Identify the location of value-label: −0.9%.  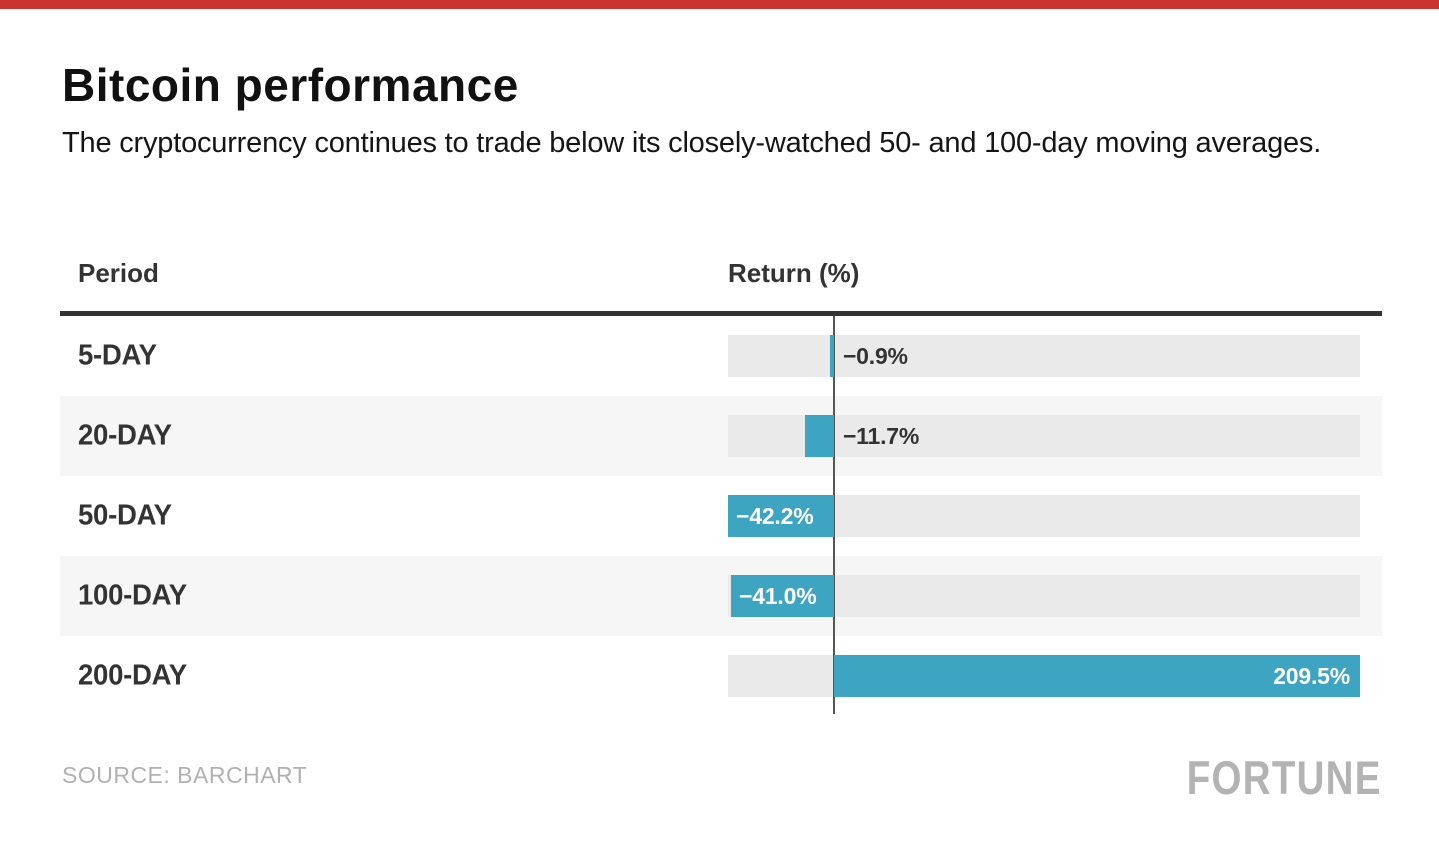
(875, 356).